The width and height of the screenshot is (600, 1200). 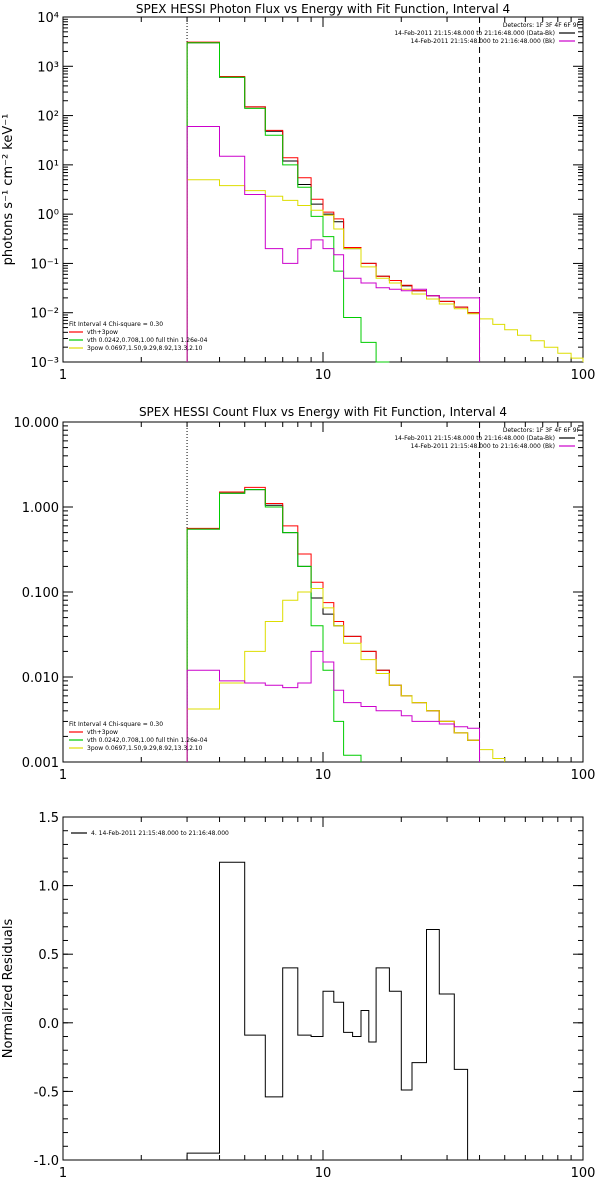 I want to click on y-tick-label: 10², so click(x=48, y=117).